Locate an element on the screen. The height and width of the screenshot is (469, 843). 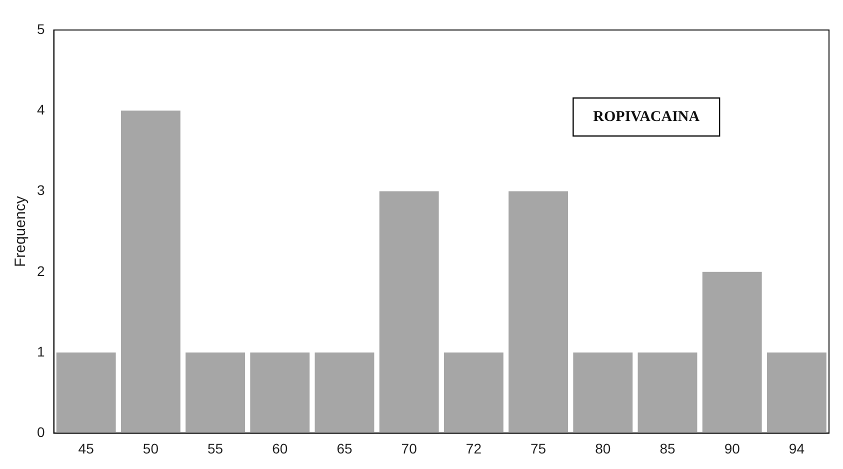
x-tick-label: 60 is located at coordinates (280, 448).